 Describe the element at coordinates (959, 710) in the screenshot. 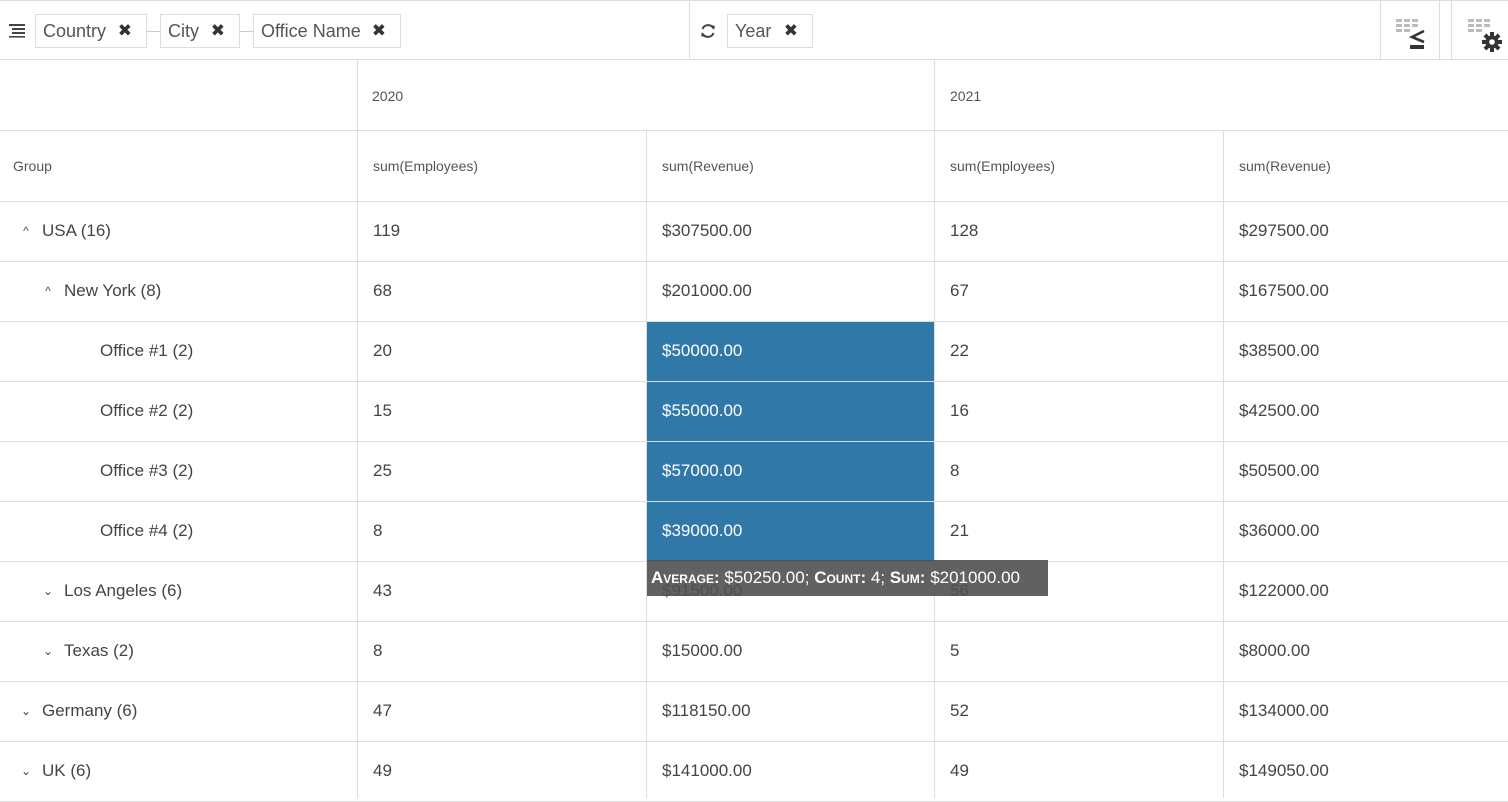

I see `value-cell: 52` at that location.